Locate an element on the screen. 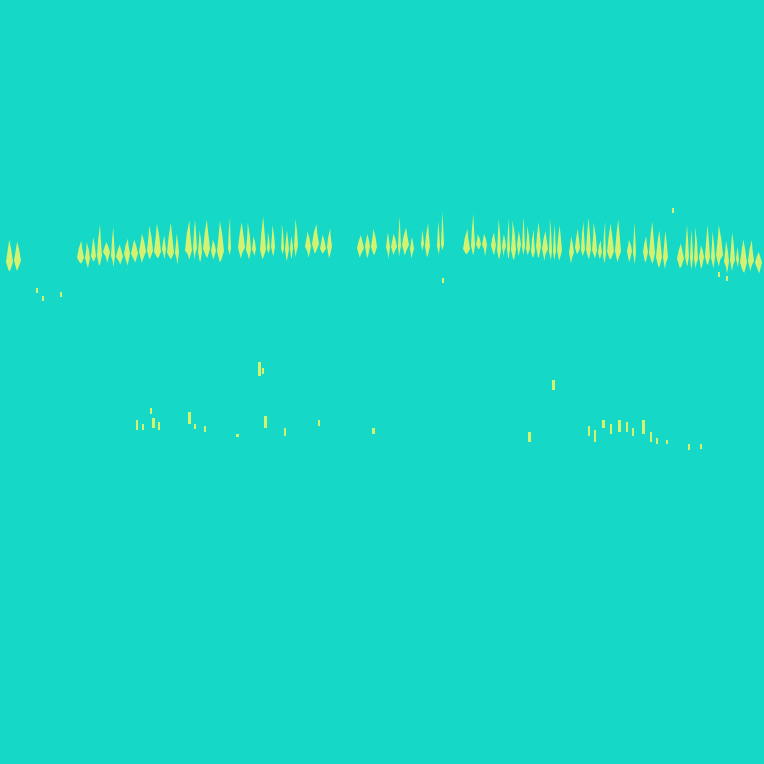 The height and width of the screenshot is (764, 764). upper-band is located at coordinates (384, 254).